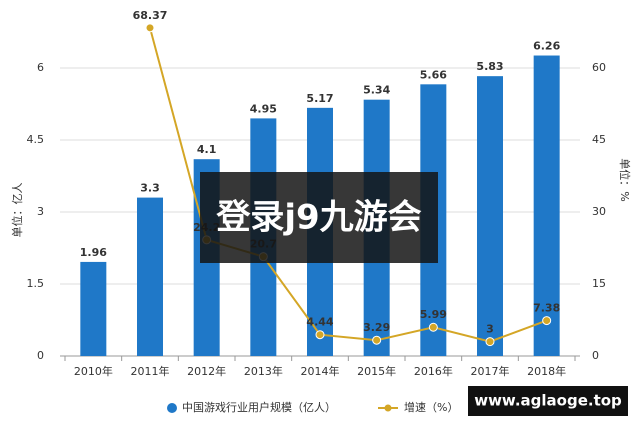 Image resolution: width=640 pixels, height=427 pixels. What do you see at coordinates (263, 371) in the screenshot?
I see `x-tick-label: 2013年` at bounding box center [263, 371].